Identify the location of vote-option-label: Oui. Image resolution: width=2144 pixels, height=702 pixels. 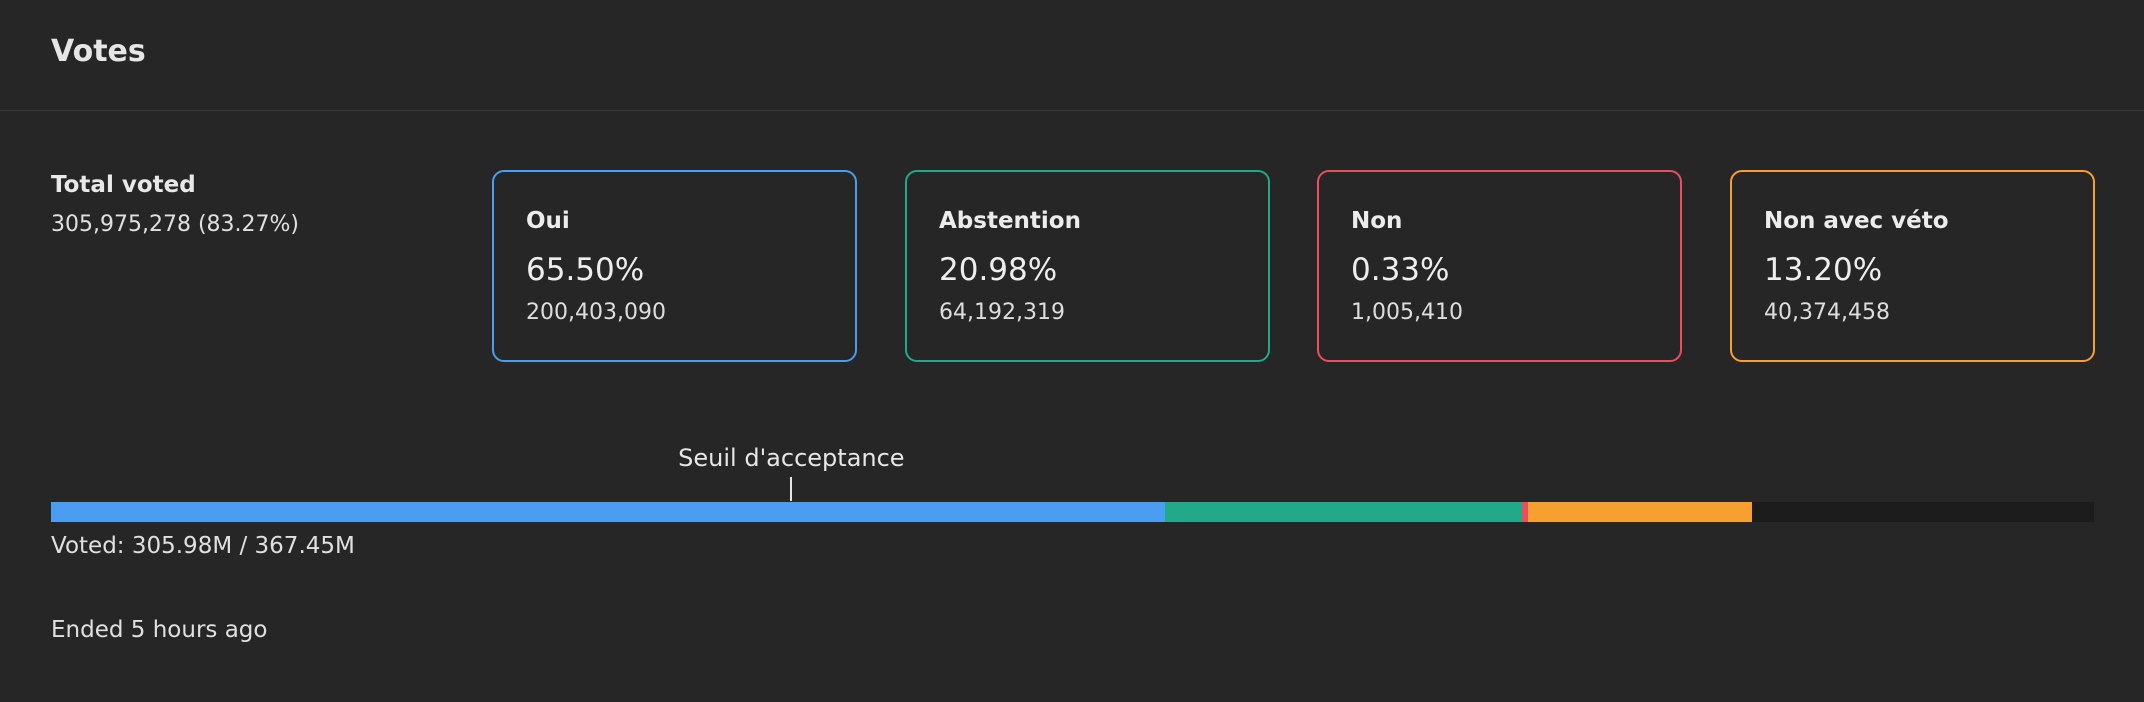
(548, 221).